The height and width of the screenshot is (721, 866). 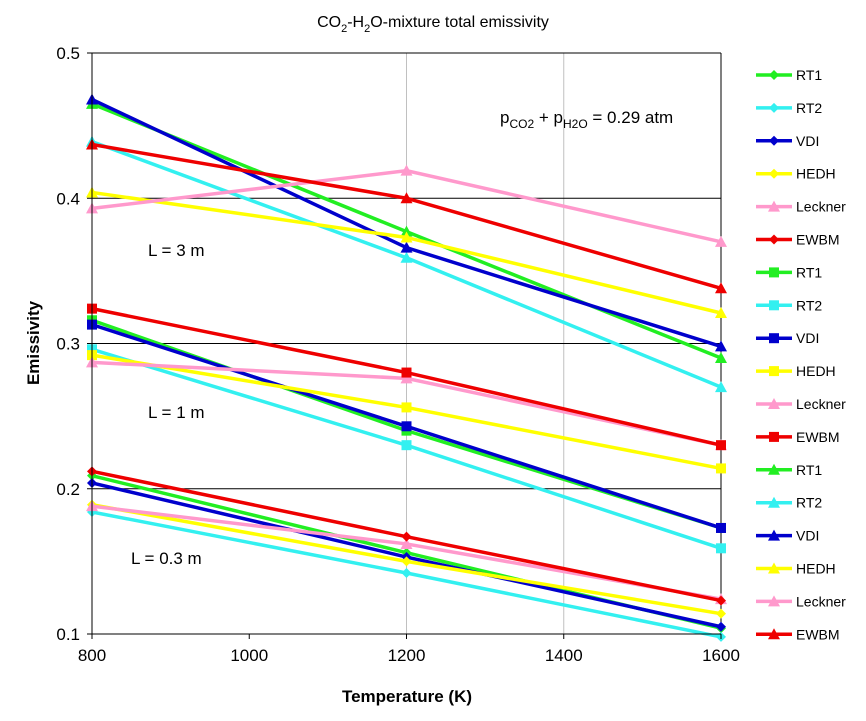 I want to click on y-tick-label: 0.2, so click(x=68, y=489).